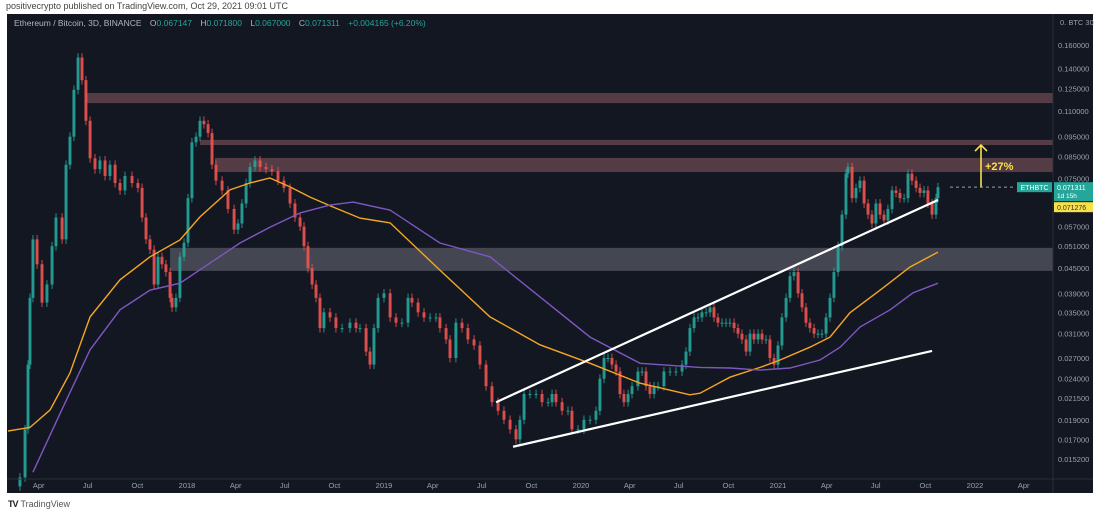 This screenshot has height=515, width=1100. What do you see at coordinates (13, 504) in the screenshot?
I see `tradingview-logo-icon: TV` at bounding box center [13, 504].